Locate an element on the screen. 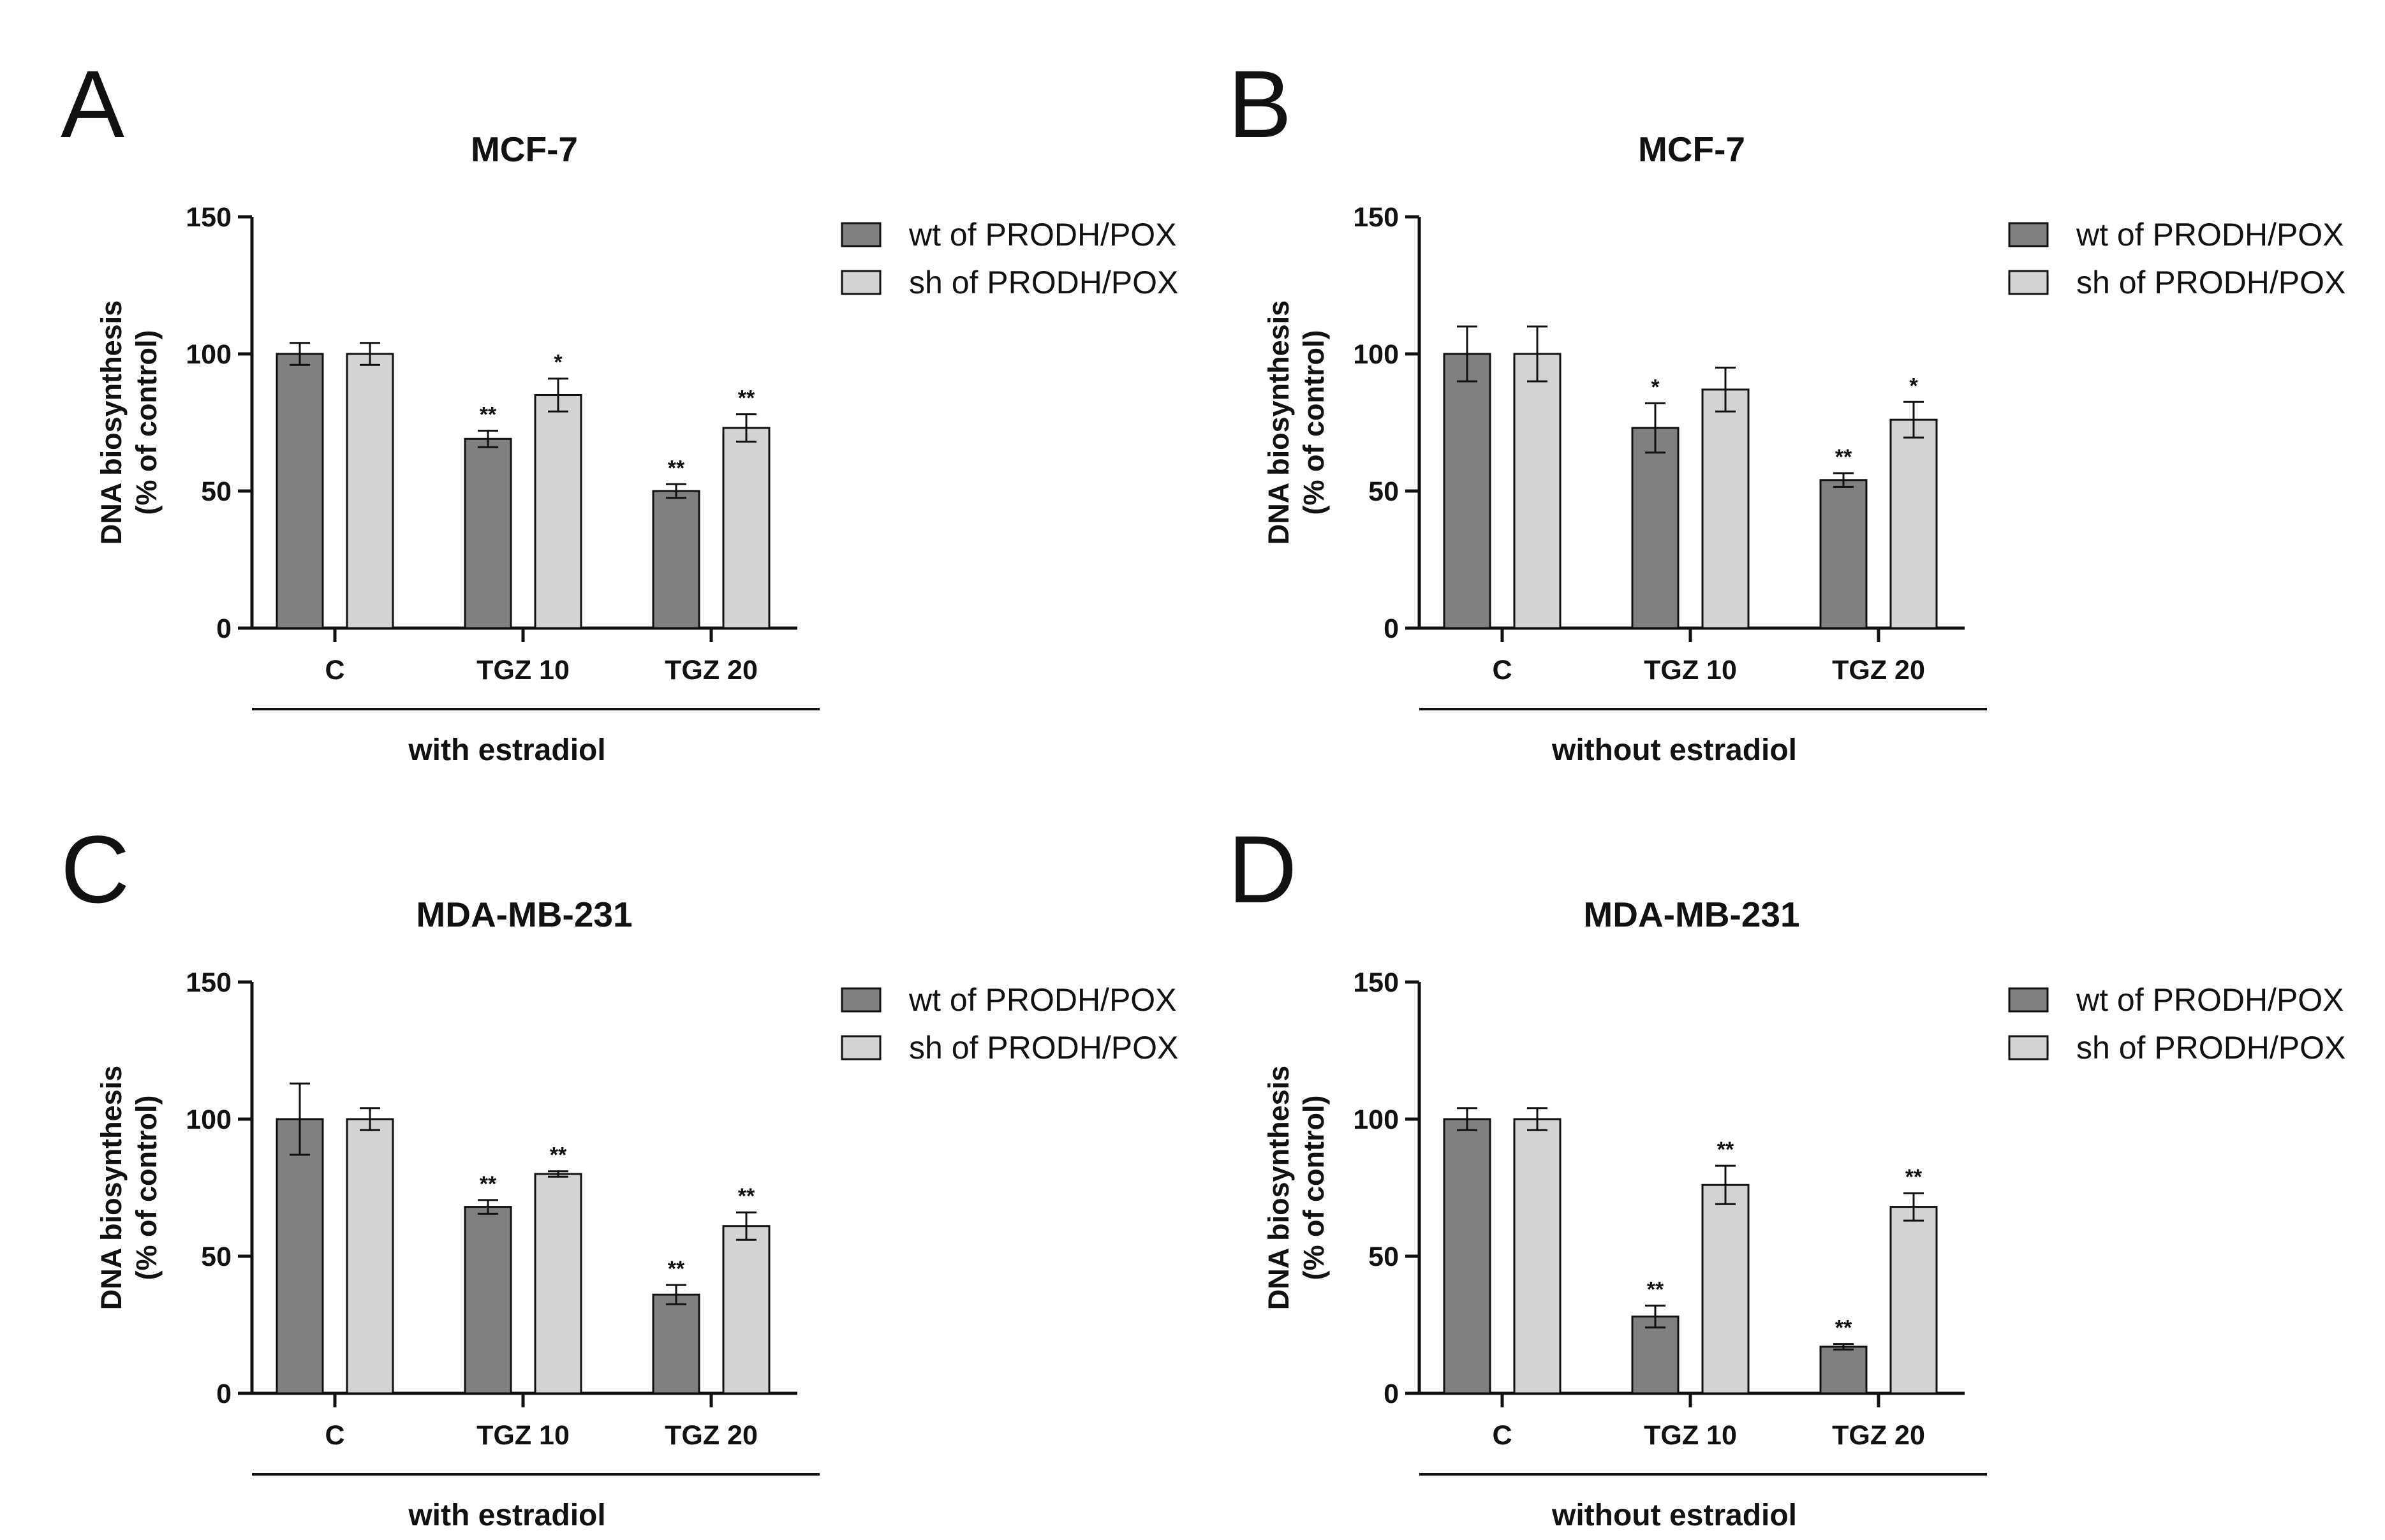  panel-letter: B is located at coordinates (1260, 104).